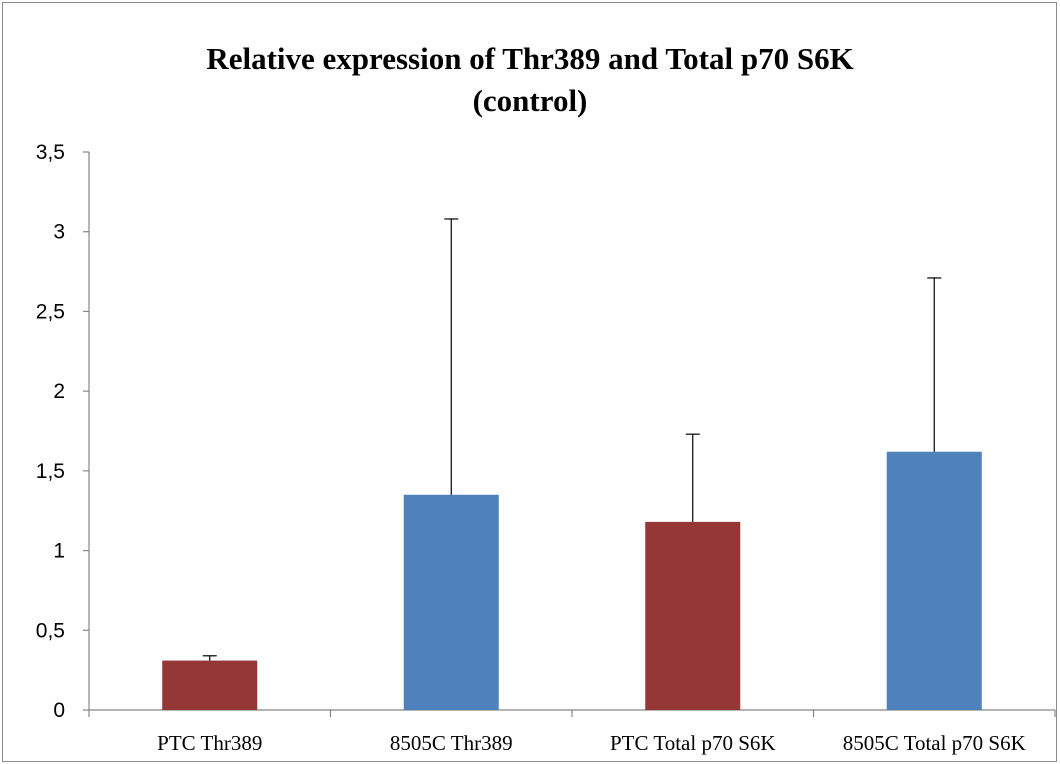 This screenshot has height=764, width=1060. Describe the element at coordinates (59, 391) in the screenshot. I see `y-tick-label: 2` at that location.